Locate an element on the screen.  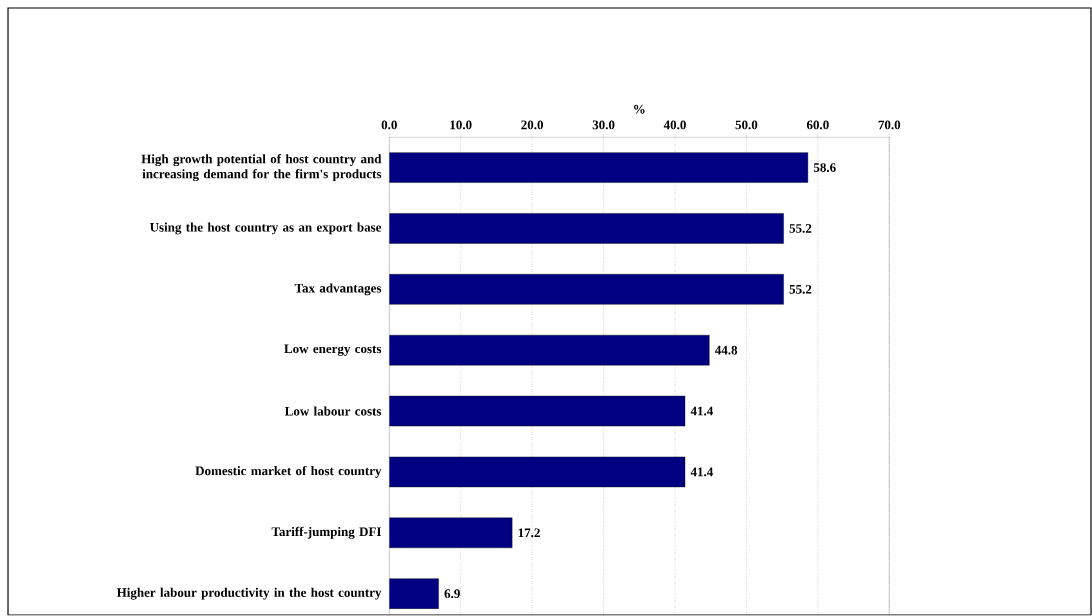
x-tick-label: 60.0 is located at coordinates (817, 125).